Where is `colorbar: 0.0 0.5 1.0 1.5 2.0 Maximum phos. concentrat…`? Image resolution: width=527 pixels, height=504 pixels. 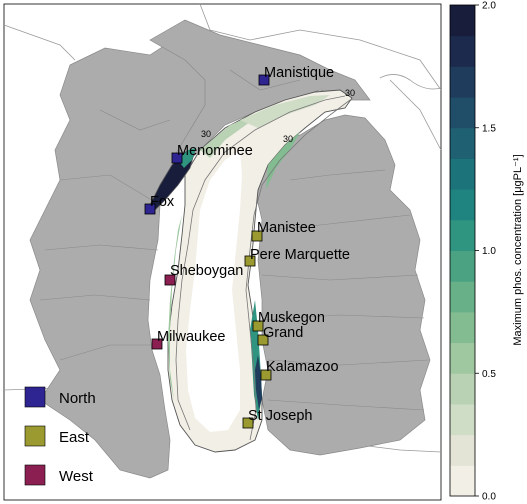 colorbar: 0.0 0.5 1.0 1.5 2.0 Maximum phos. concentrat… is located at coordinates (486, 252).